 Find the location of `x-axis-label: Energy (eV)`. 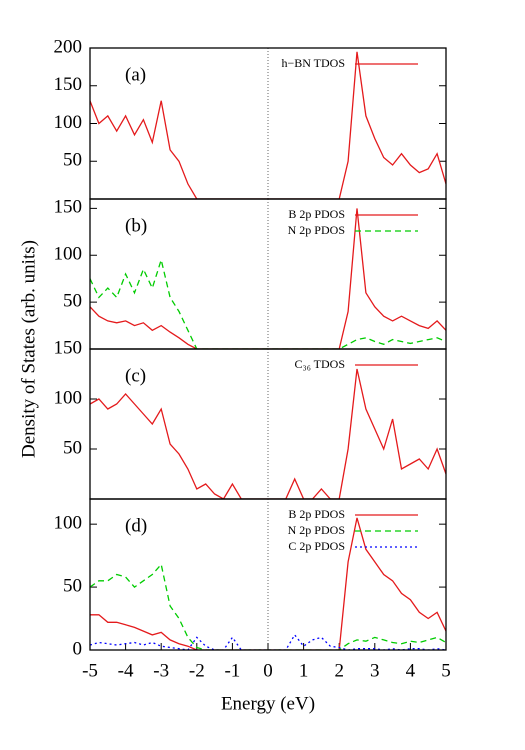

x-axis-label: Energy (eV) is located at coordinates (268, 703).